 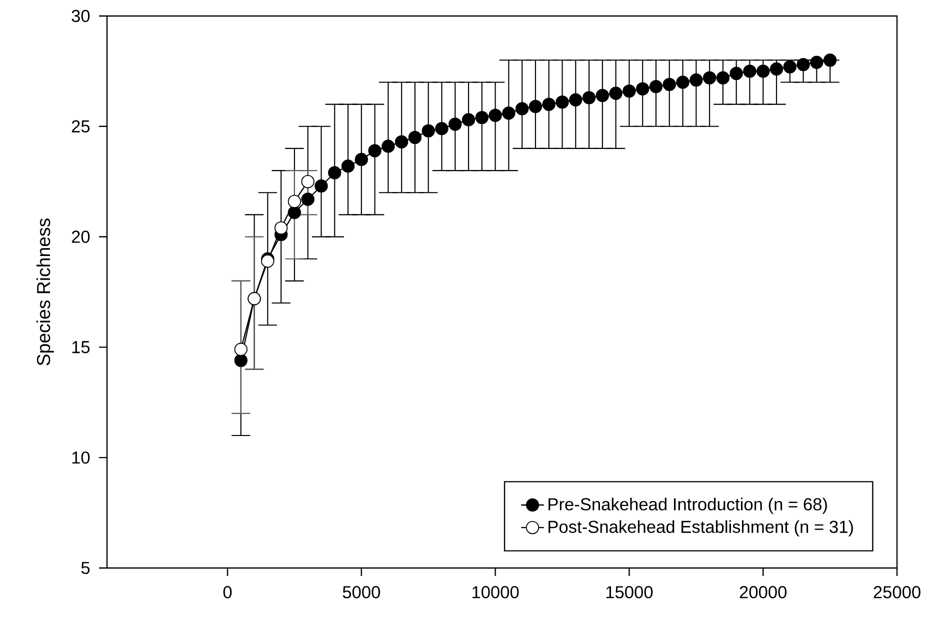 I want to click on y-tick-label: 10, so click(x=81, y=457).